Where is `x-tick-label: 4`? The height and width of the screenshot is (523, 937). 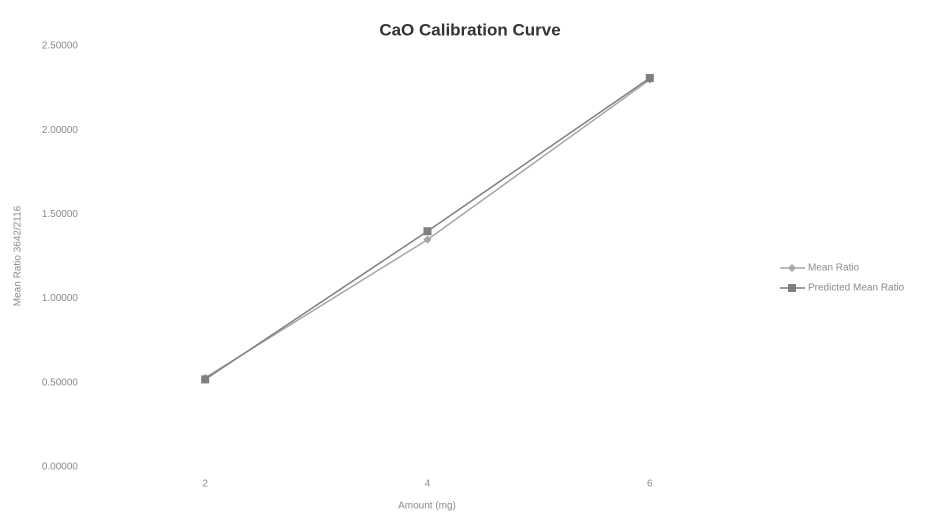
x-tick-label: 4 is located at coordinates (428, 484).